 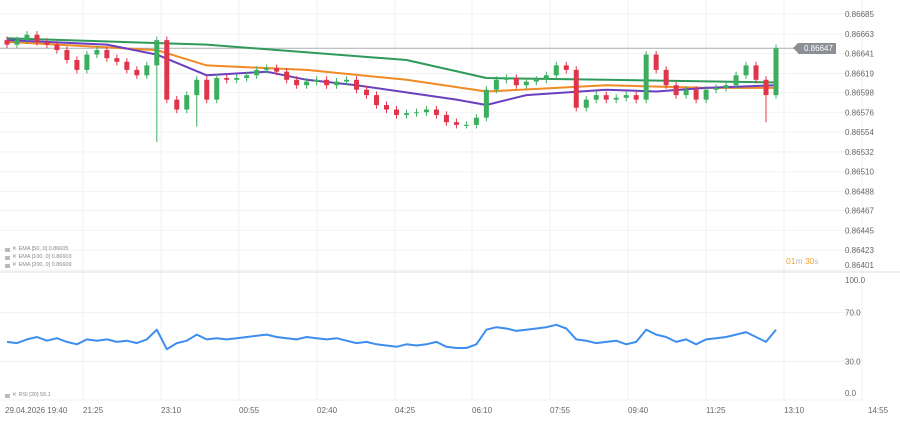 I want to click on y-tick-label: 0.86576, so click(x=859, y=112).